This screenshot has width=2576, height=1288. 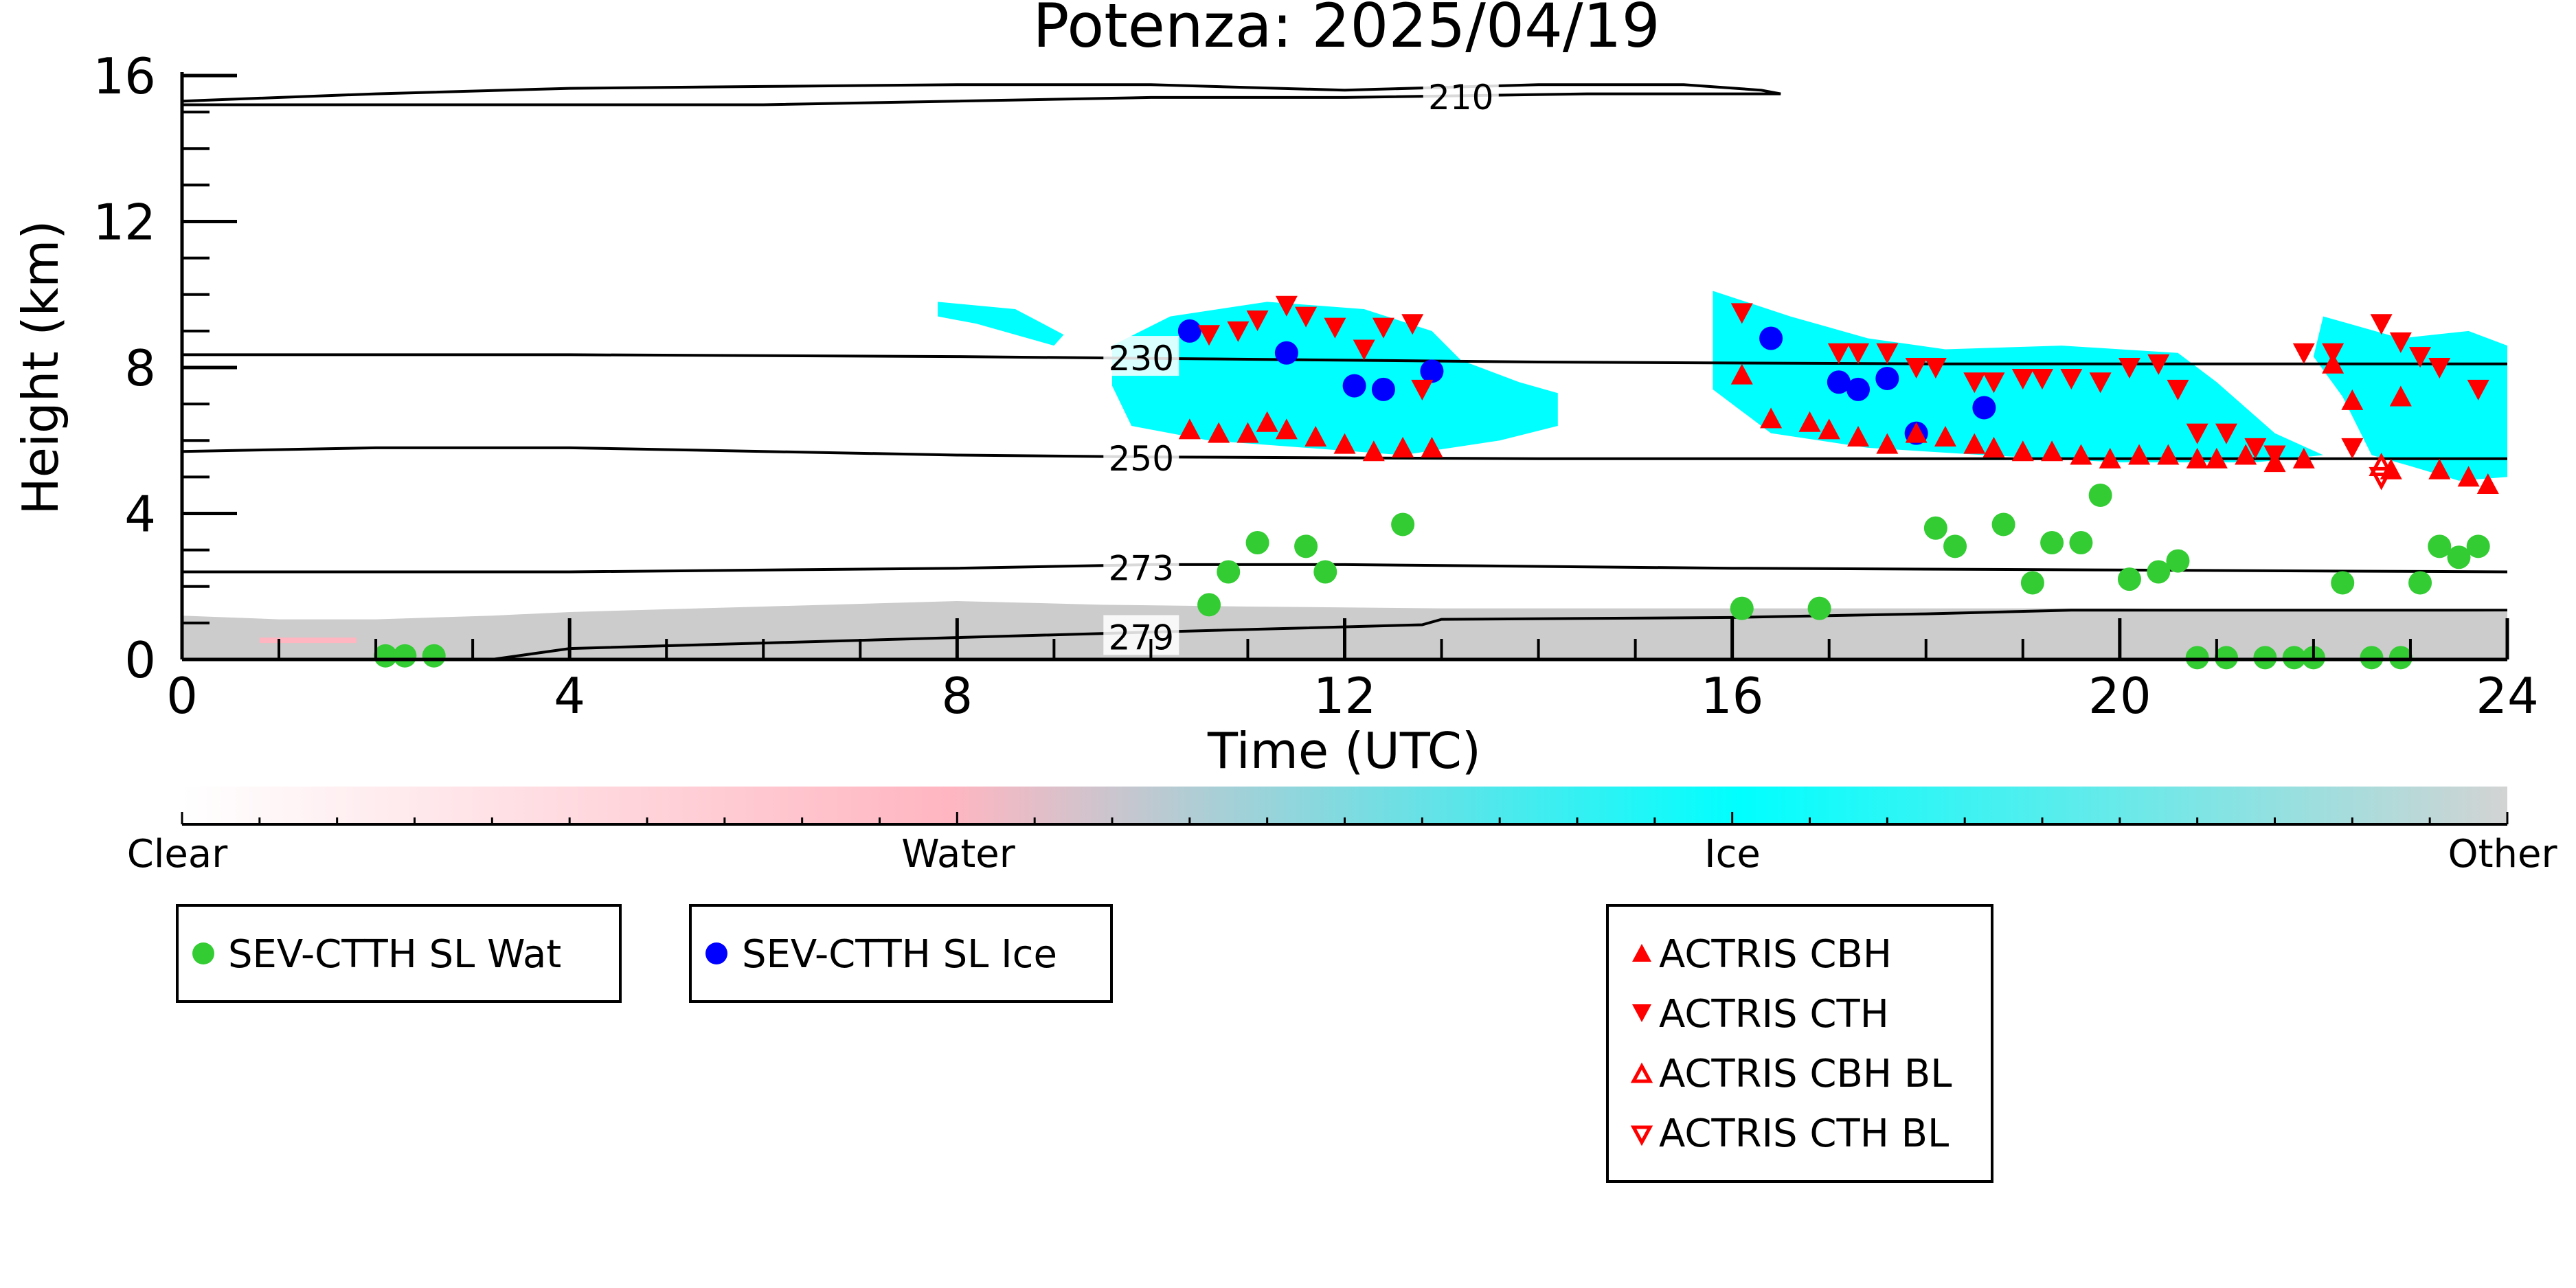 I want to click on y-tick-label-8: 8, so click(x=140, y=368).